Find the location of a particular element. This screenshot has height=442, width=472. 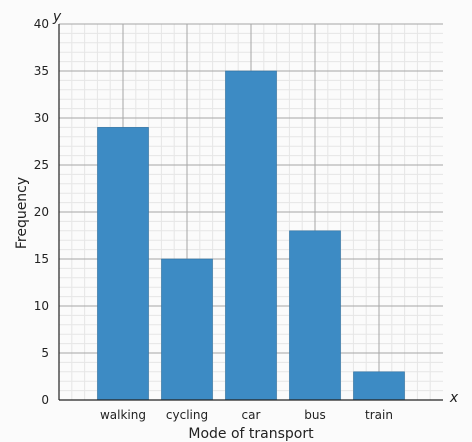

x-tick-label-train: train is located at coordinates (379, 415).